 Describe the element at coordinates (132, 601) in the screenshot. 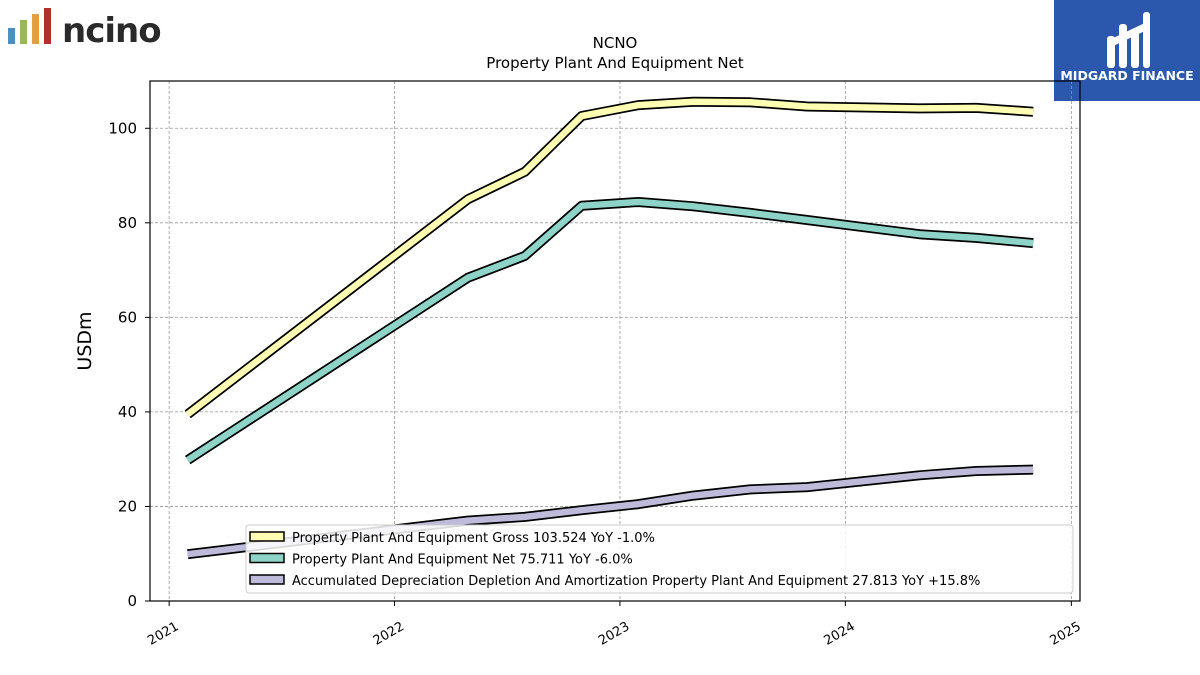

I see `y-tick-label: 0` at that location.